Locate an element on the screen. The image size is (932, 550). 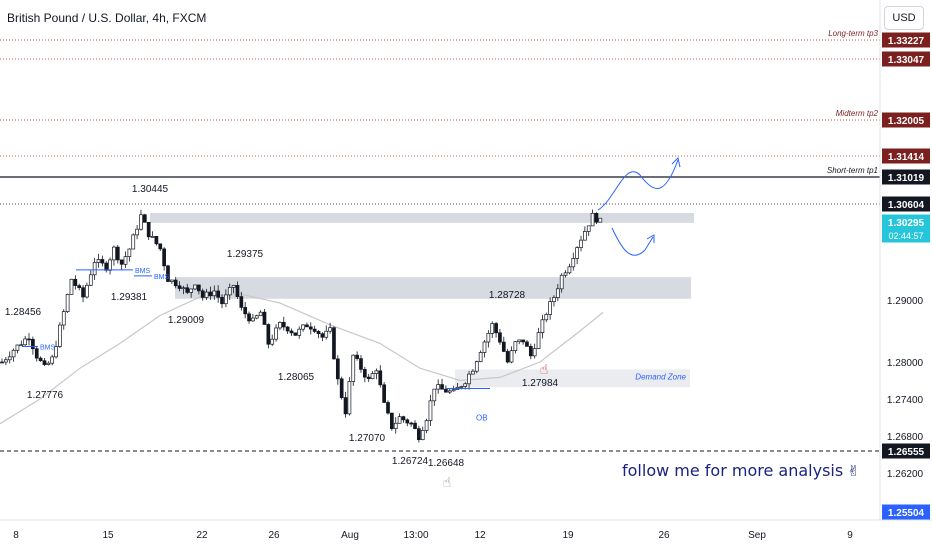
y-tick-label: 1.29000 is located at coordinates (905, 301).